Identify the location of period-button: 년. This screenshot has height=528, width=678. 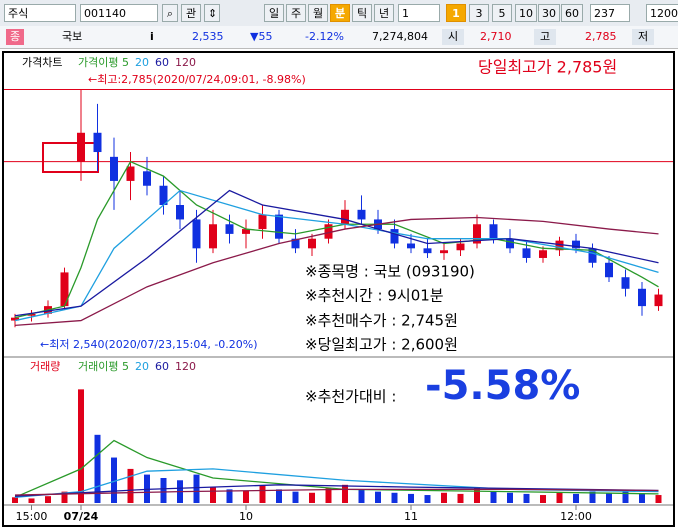
(384, 13).